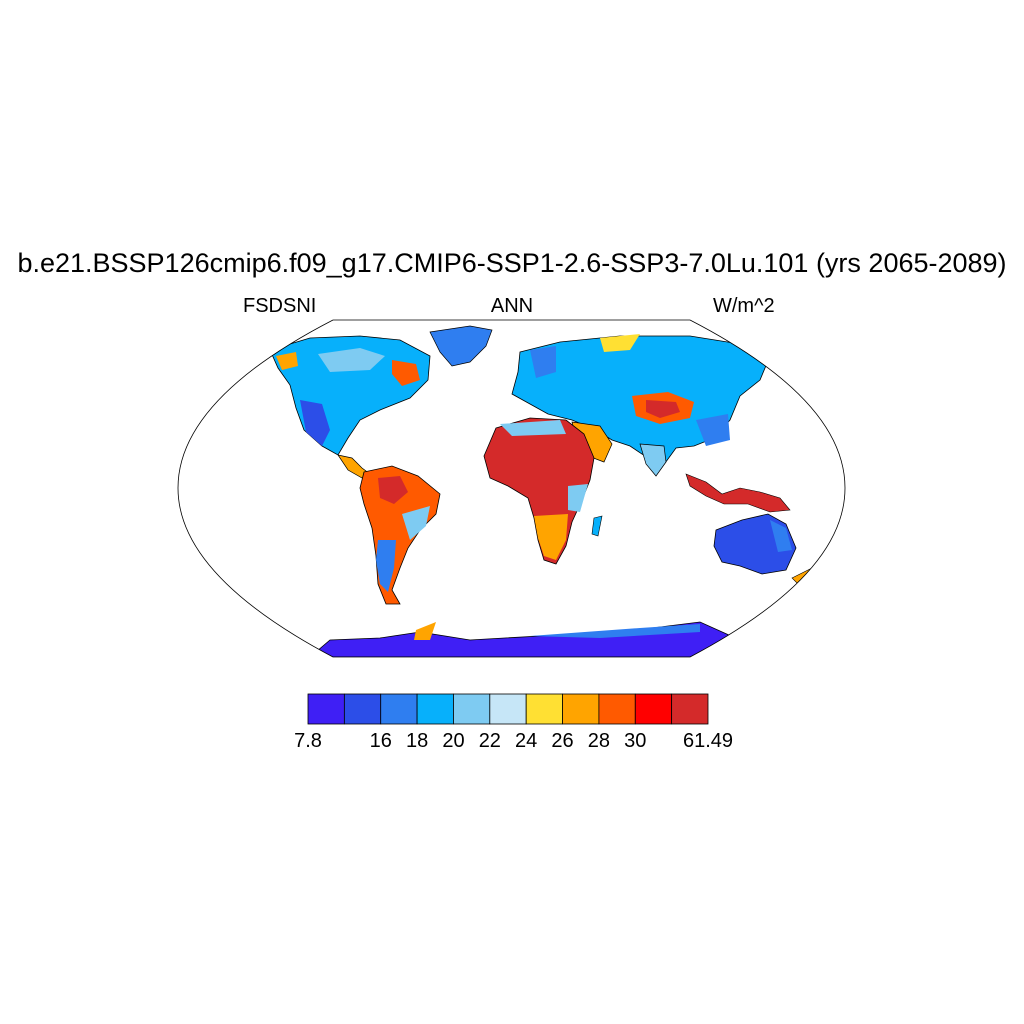  What do you see at coordinates (425, 631) in the screenshot?
I see `antarctic-peninsula-region` at bounding box center [425, 631].